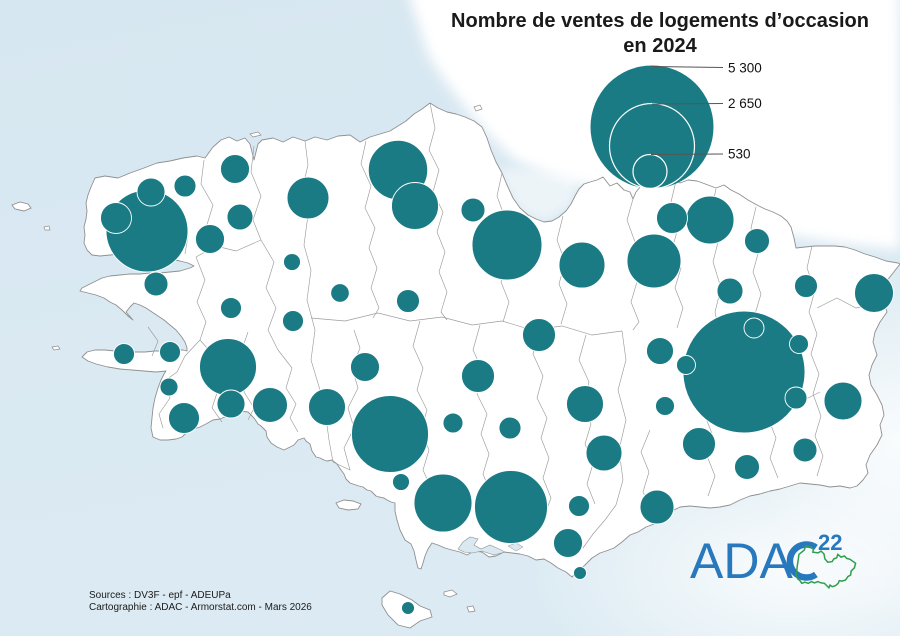  What do you see at coordinates (739, 154) in the screenshot?
I see `svg-text: 530` at bounding box center [739, 154].